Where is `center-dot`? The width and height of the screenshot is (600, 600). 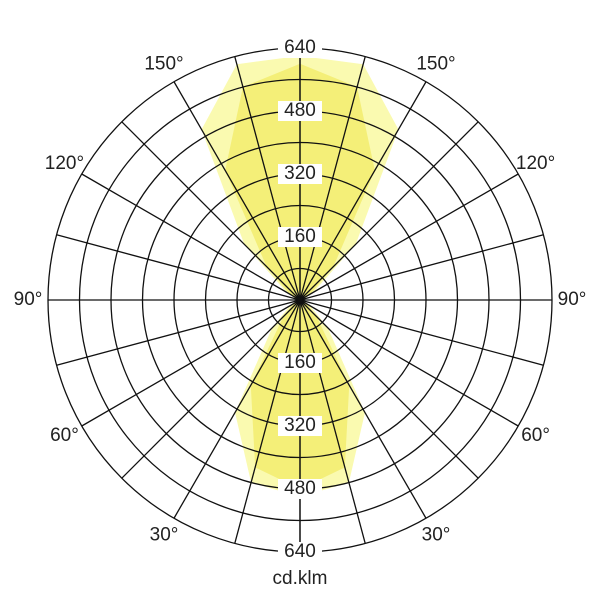 center-dot is located at coordinates (300, 300).